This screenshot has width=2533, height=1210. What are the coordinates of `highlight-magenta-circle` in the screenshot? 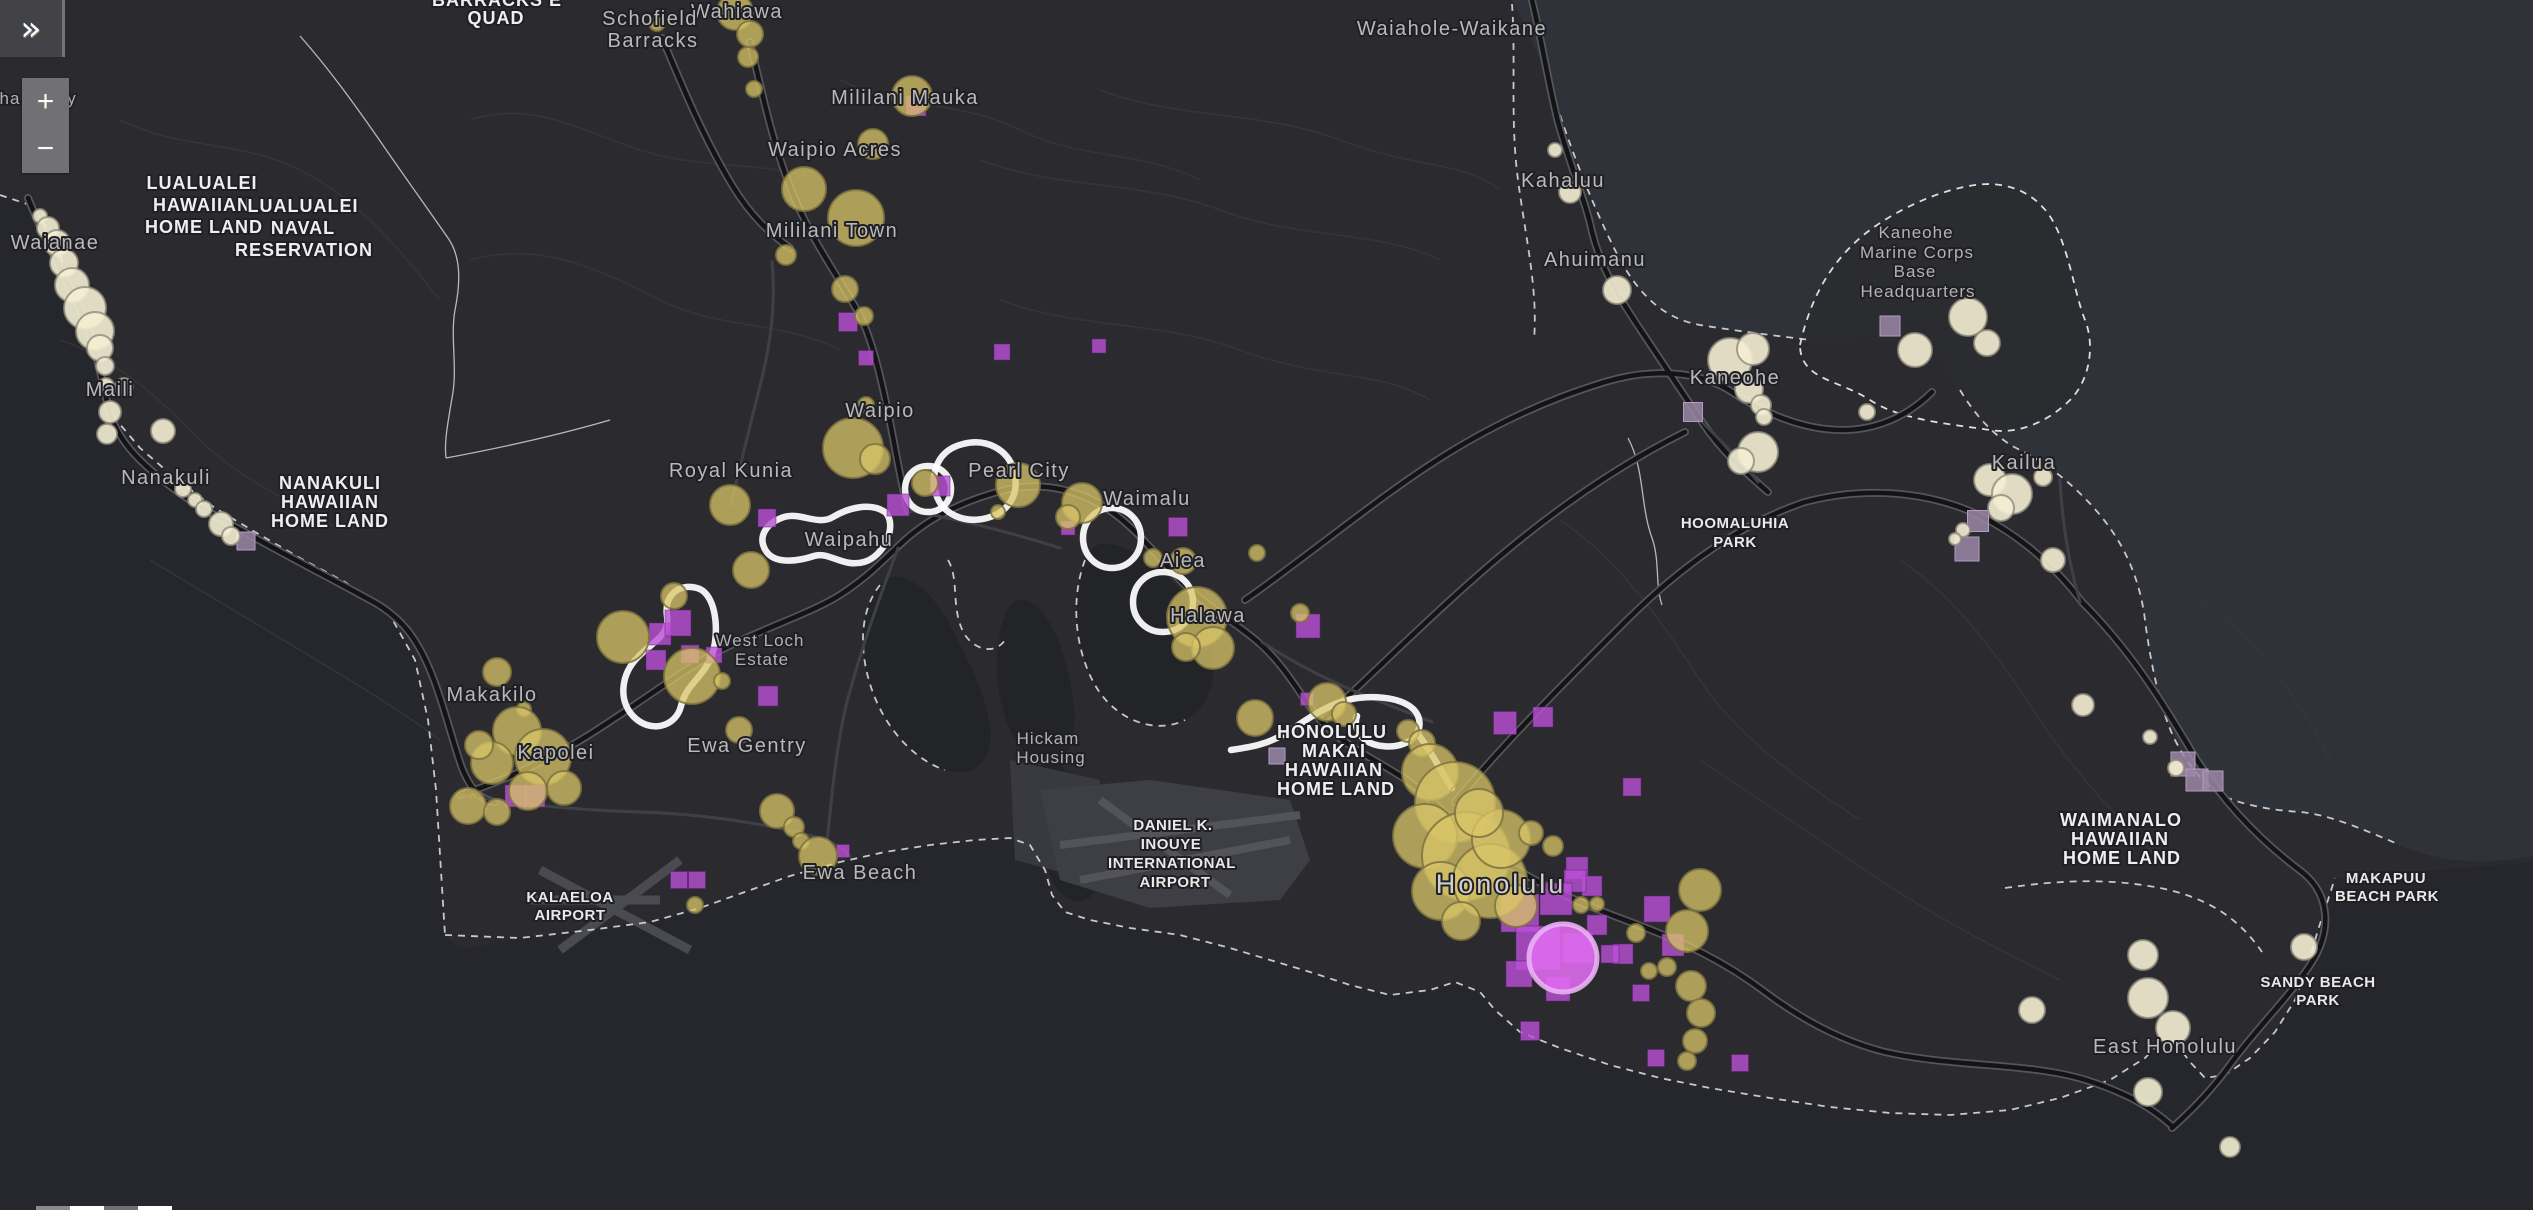 It's located at (1563, 958).